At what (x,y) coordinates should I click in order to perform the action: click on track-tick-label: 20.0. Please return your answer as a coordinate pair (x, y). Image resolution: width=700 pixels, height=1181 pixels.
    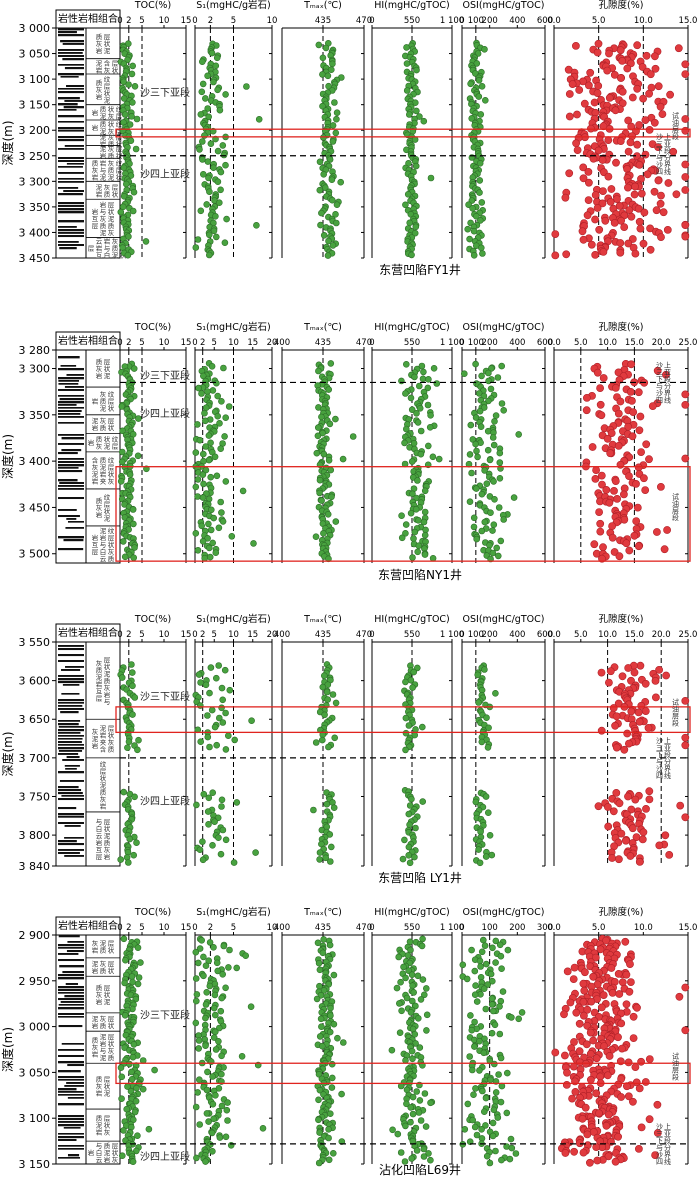
    Looking at the image, I should click on (661, 635).